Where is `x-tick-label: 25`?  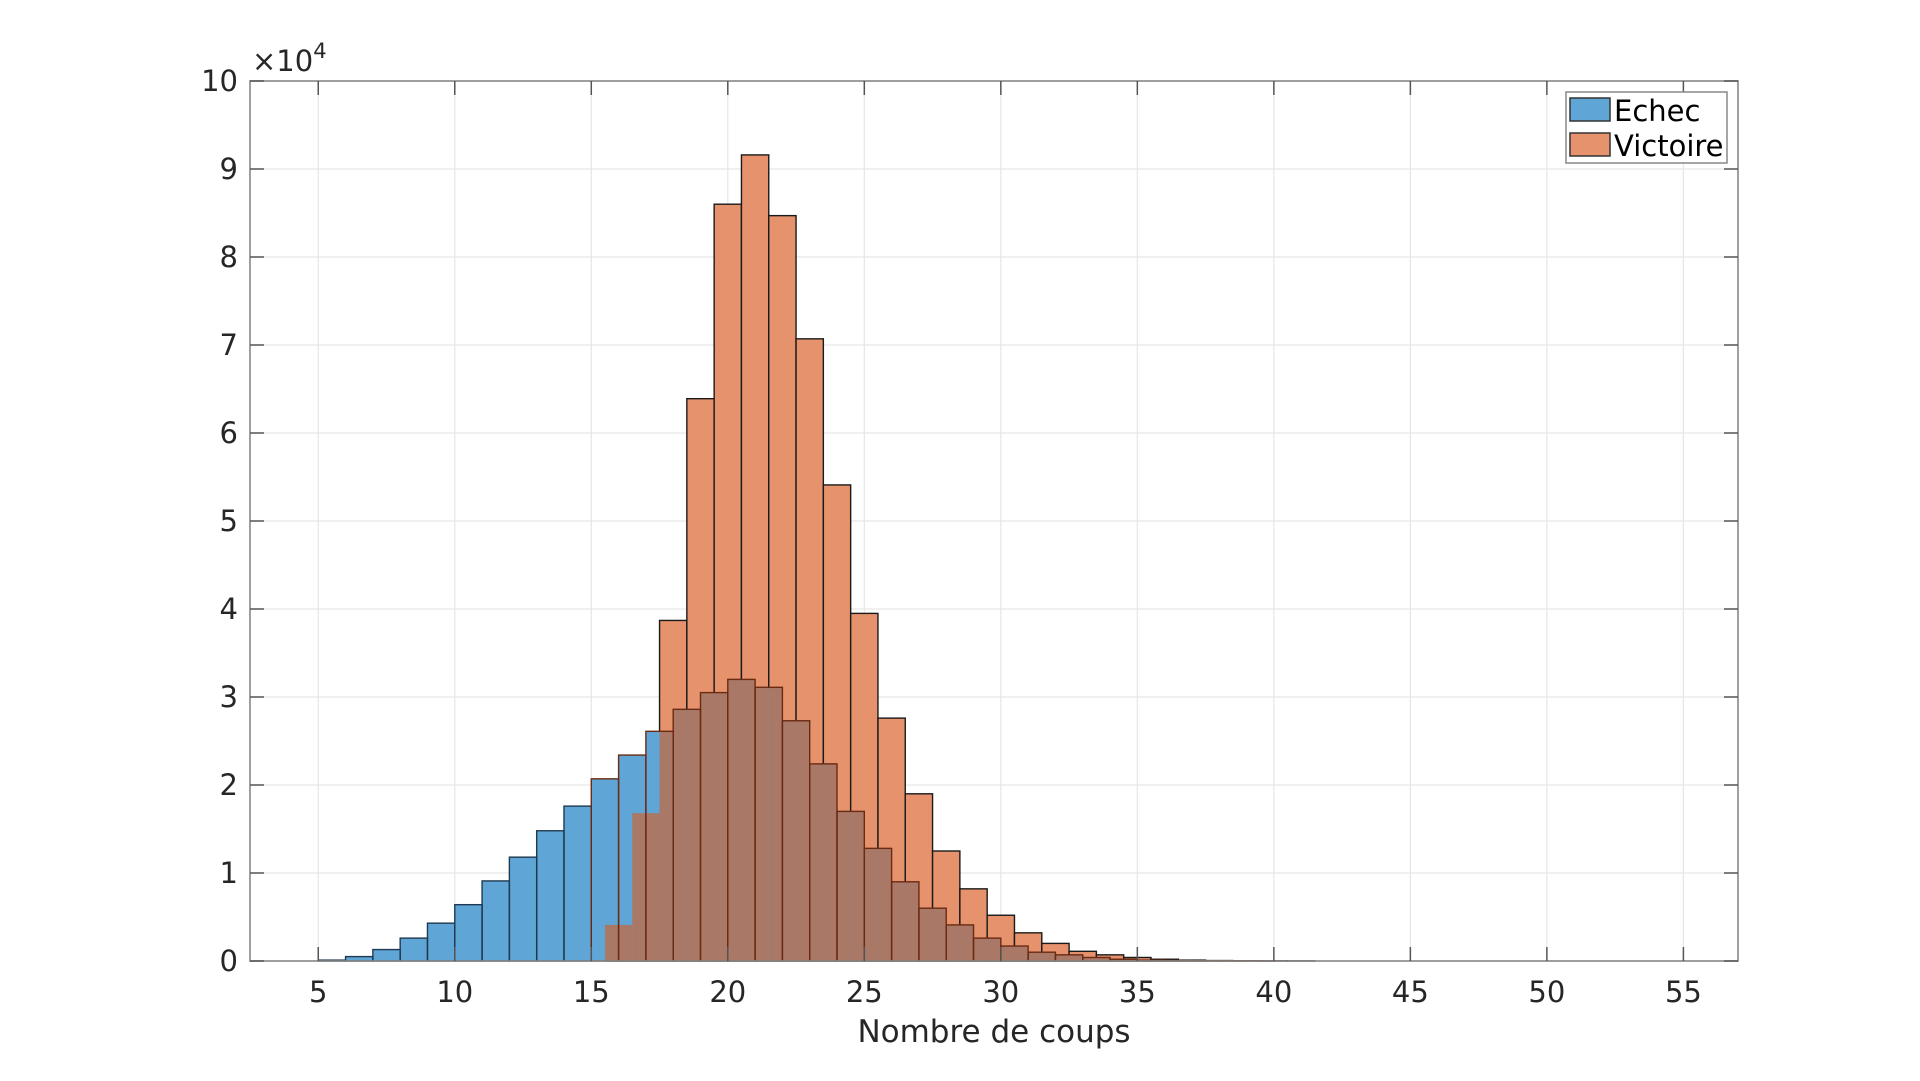
x-tick-label: 25 is located at coordinates (864, 992).